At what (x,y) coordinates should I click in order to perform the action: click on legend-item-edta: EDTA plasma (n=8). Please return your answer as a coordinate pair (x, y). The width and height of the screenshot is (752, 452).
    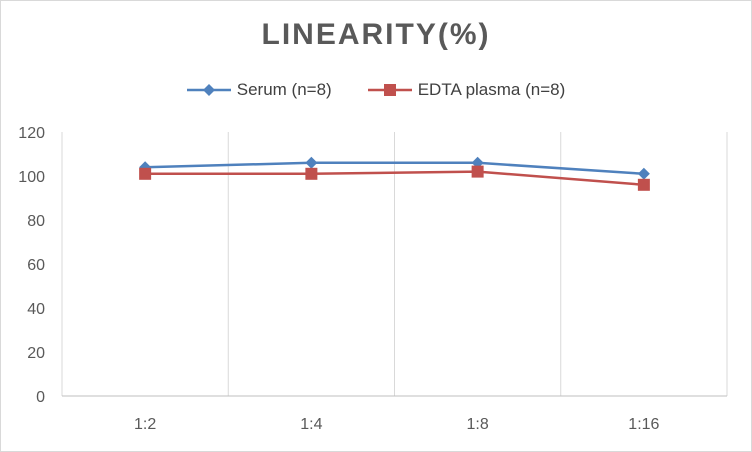
    Looking at the image, I should click on (466, 90).